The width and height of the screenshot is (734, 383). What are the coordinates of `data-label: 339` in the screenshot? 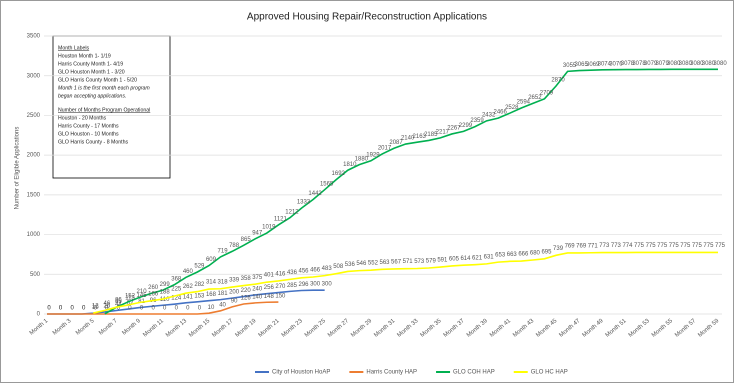 It's located at (234, 281).